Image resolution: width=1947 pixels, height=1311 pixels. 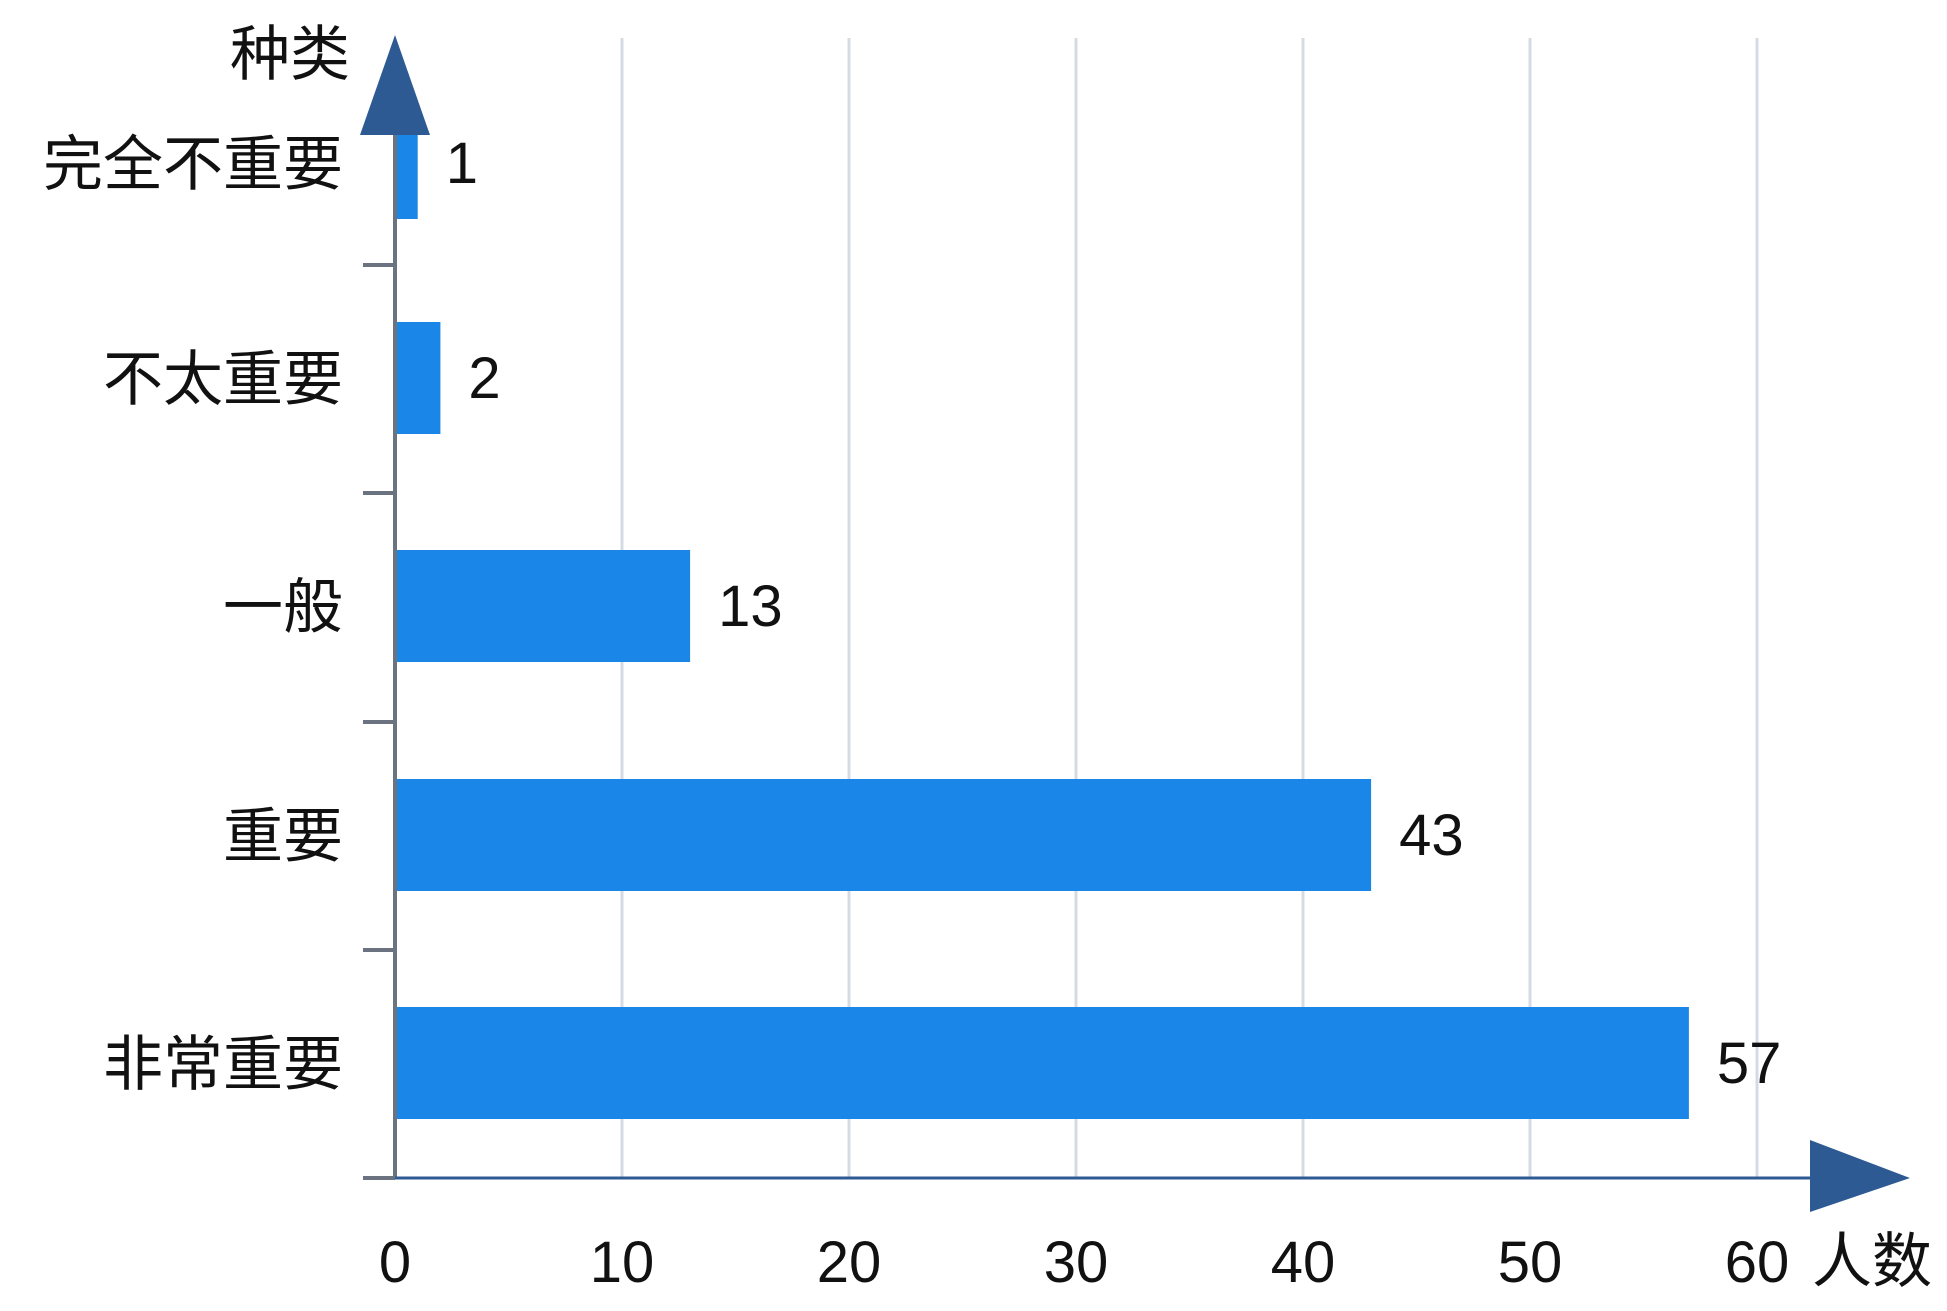 What do you see at coordinates (1749, 1063) in the screenshot?
I see `data-label: 57` at bounding box center [1749, 1063].